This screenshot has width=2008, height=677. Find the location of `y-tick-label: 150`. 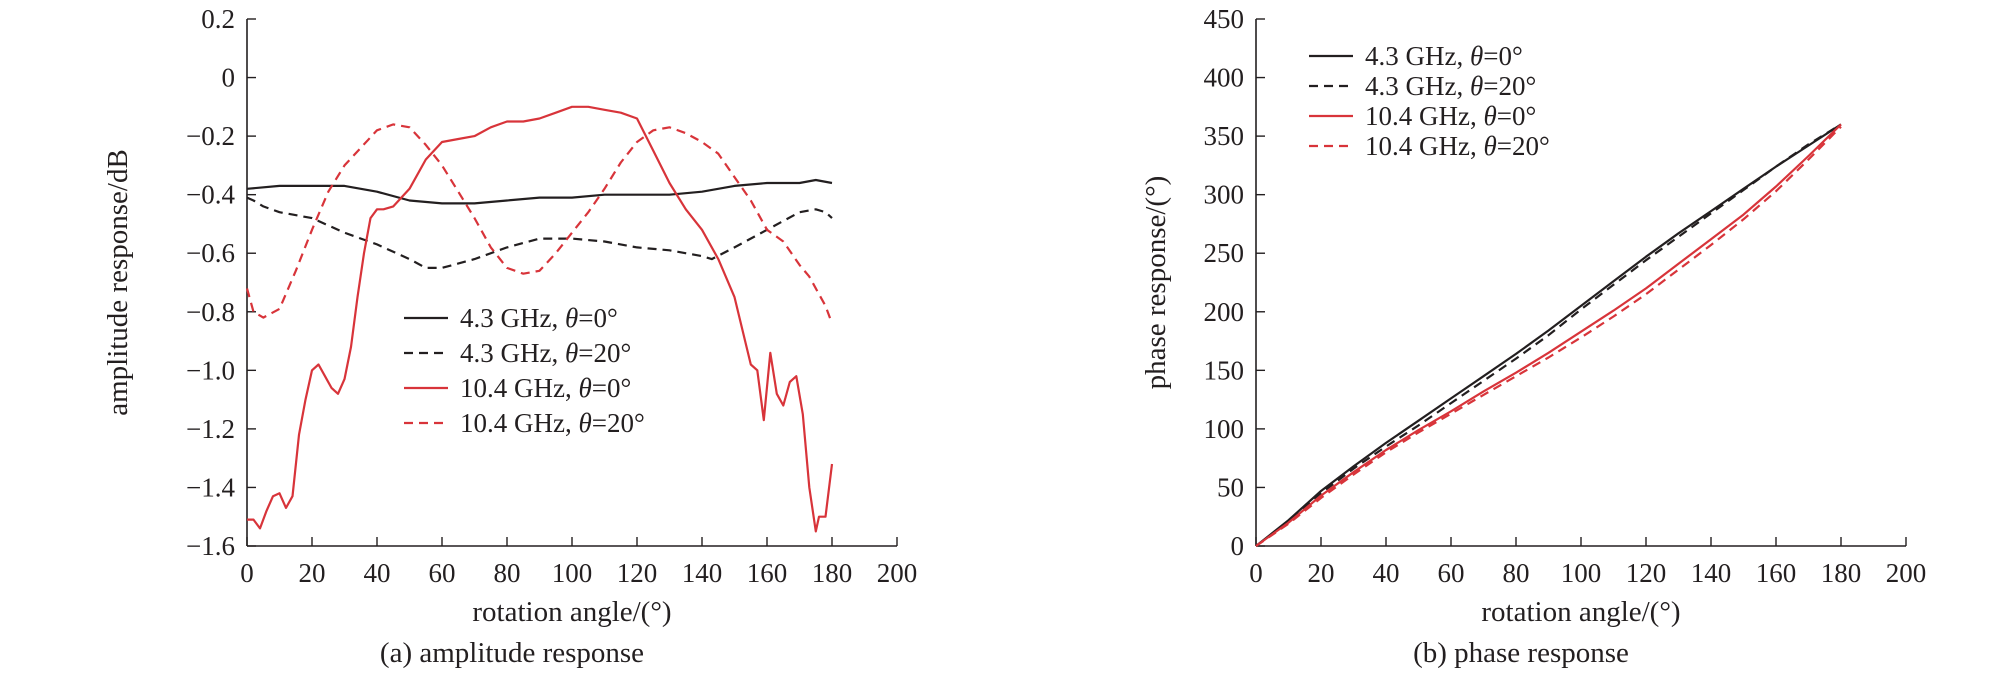

y-tick-label: 150 is located at coordinates (1224, 370).